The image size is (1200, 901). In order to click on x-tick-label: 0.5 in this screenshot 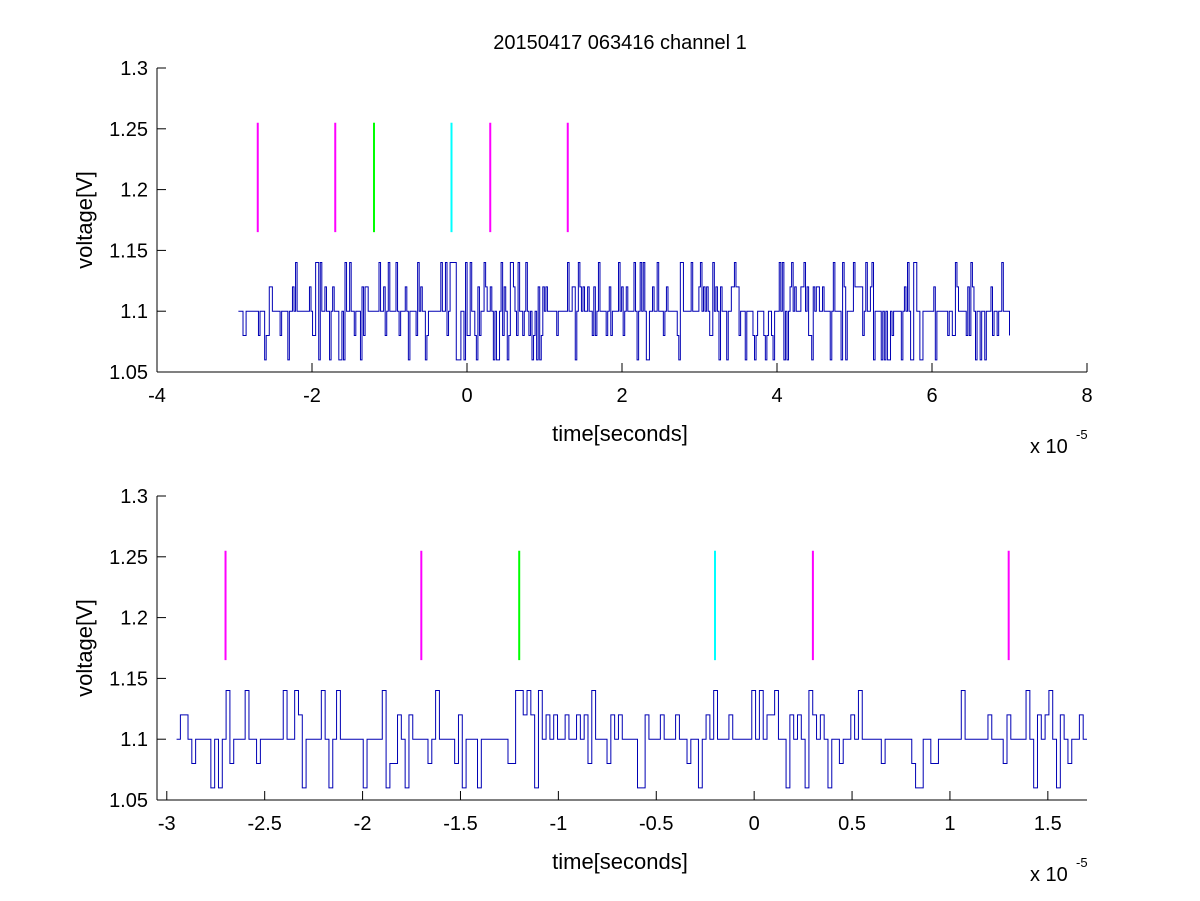, I will do `click(852, 824)`.